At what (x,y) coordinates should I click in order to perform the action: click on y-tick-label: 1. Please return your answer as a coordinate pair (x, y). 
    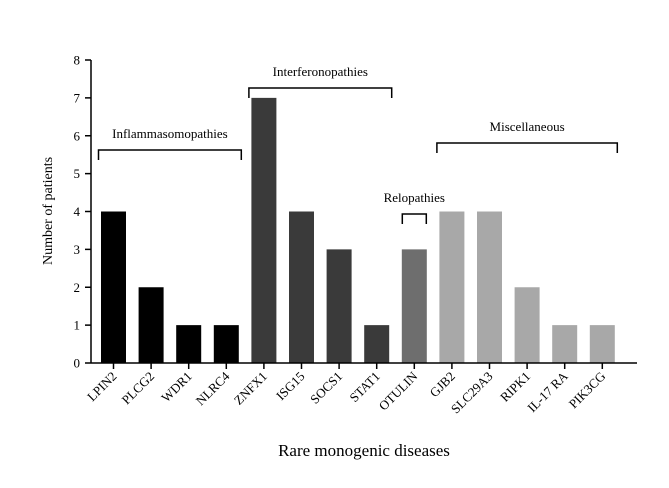
    Looking at the image, I should click on (77, 325).